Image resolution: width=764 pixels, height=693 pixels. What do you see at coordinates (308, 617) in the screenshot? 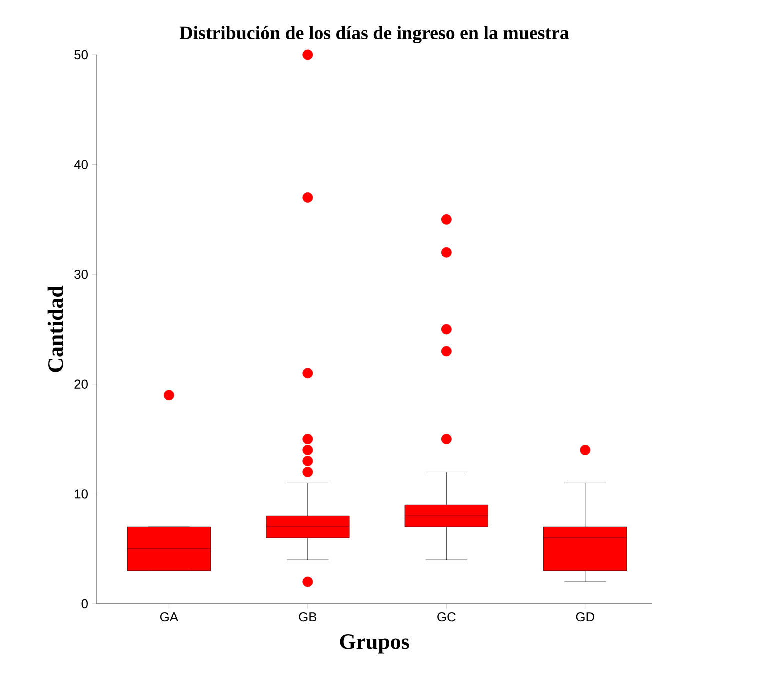
I see `x-tick-label: GB` at bounding box center [308, 617].